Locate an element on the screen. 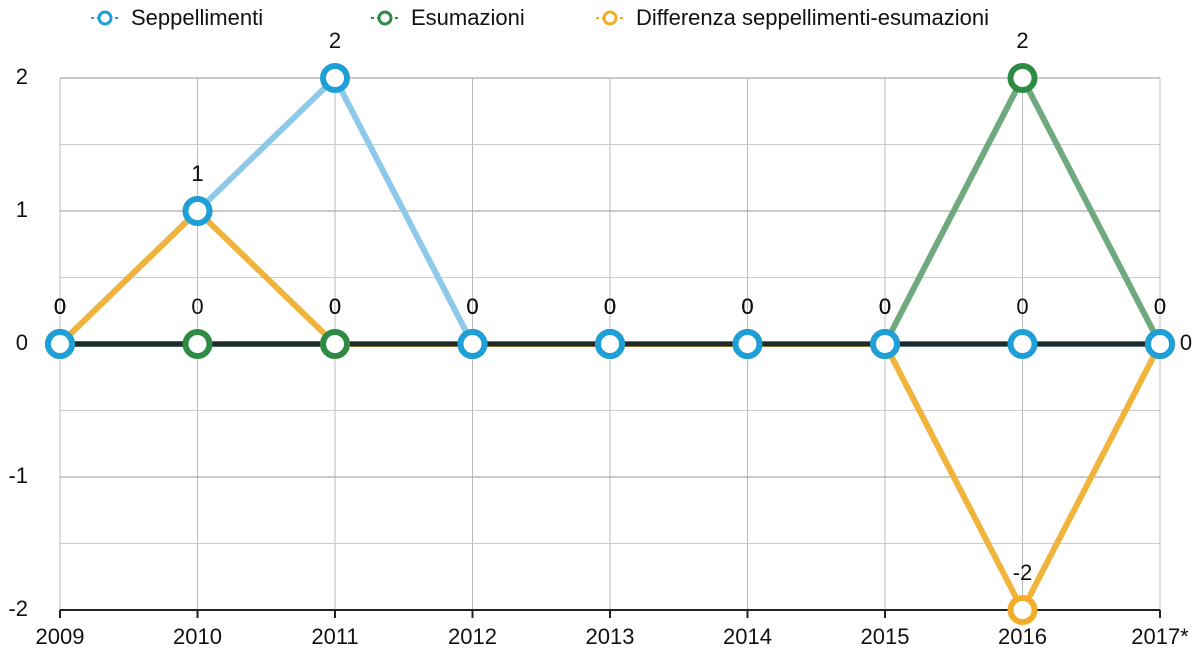 The width and height of the screenshot is (1198, 662). y-tick-label: -2 is located at coordinates (18, 608).